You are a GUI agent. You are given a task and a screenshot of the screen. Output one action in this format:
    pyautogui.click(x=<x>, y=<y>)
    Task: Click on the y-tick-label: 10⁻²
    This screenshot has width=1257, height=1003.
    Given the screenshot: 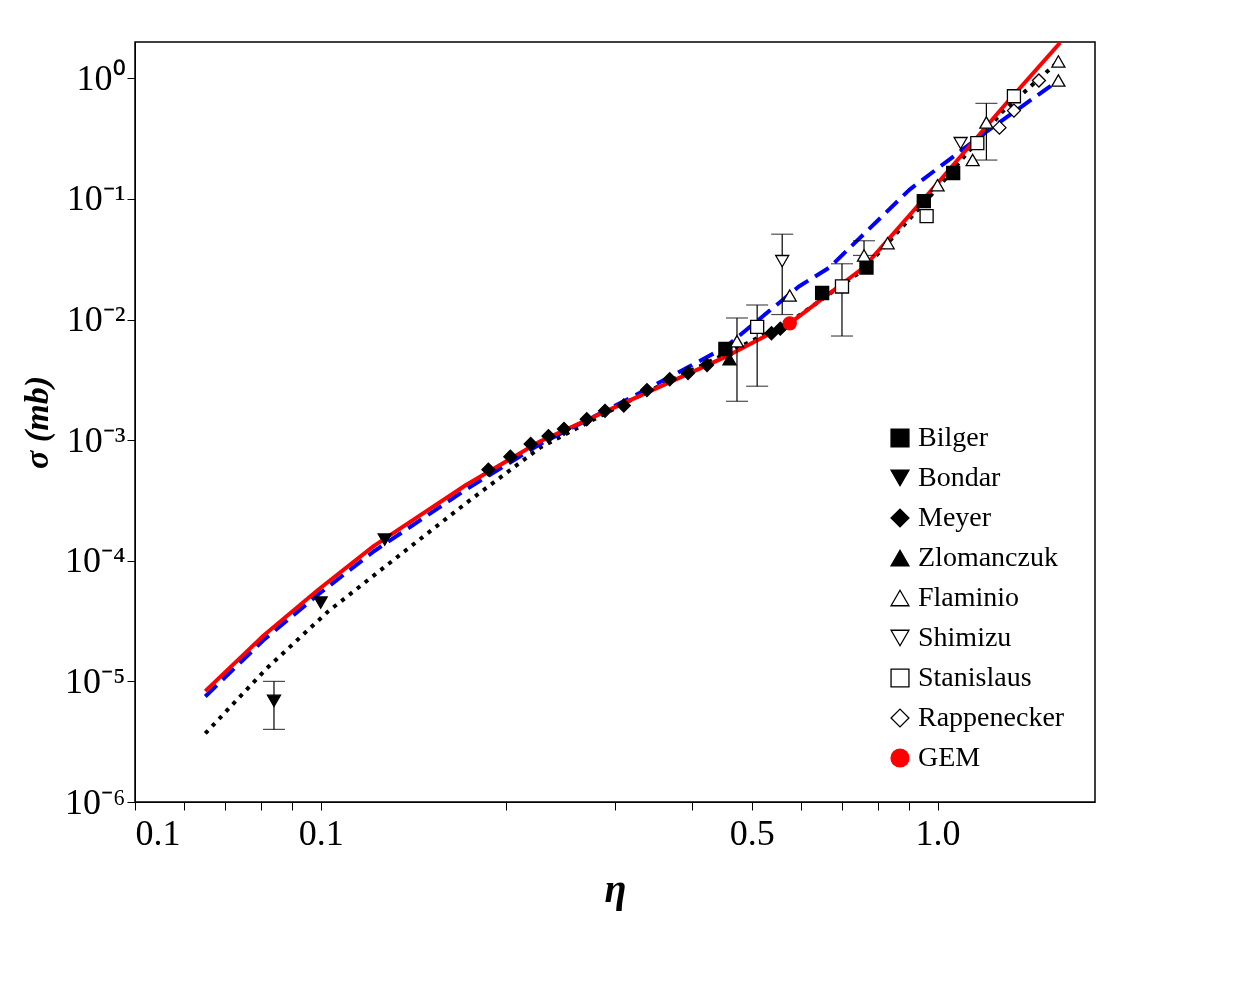 What is the action you would take?
    pyautogui.click(x=96, y=319)
    